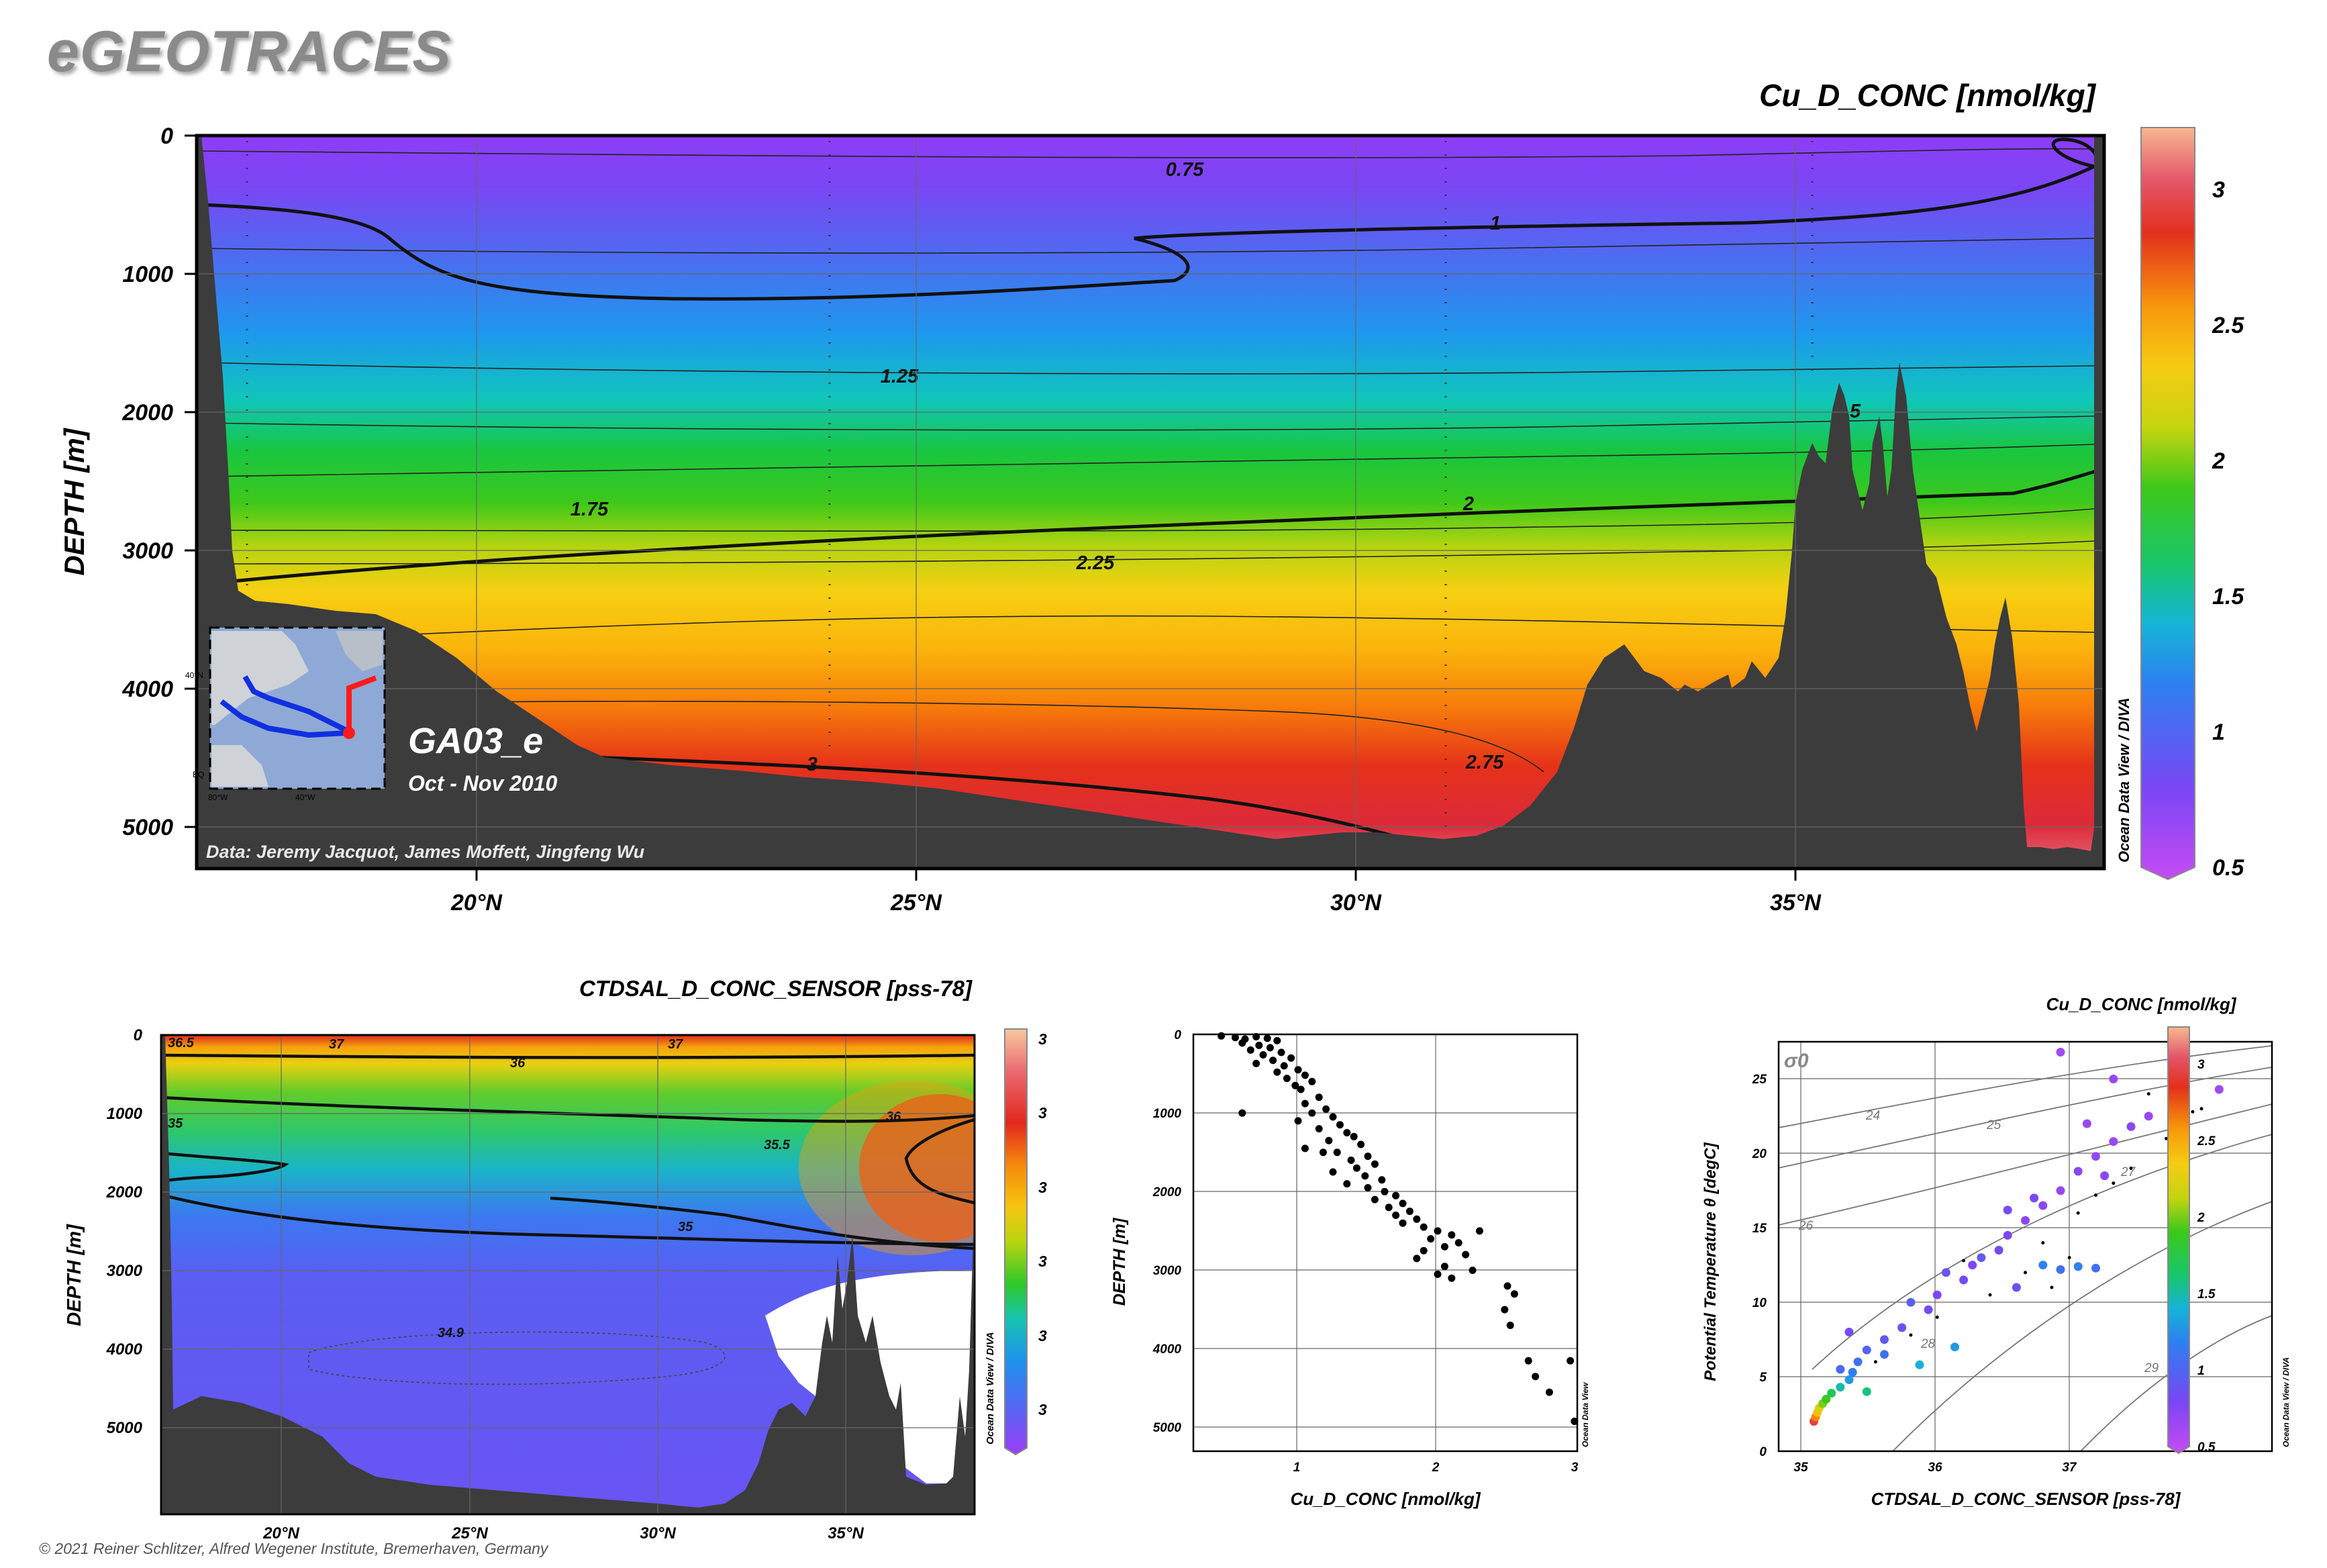  What do you see at coordinates (1575, 1468) in the screenshot?
I see `profile-x-tick-3: 3` at bounding box center [1575, 1468].